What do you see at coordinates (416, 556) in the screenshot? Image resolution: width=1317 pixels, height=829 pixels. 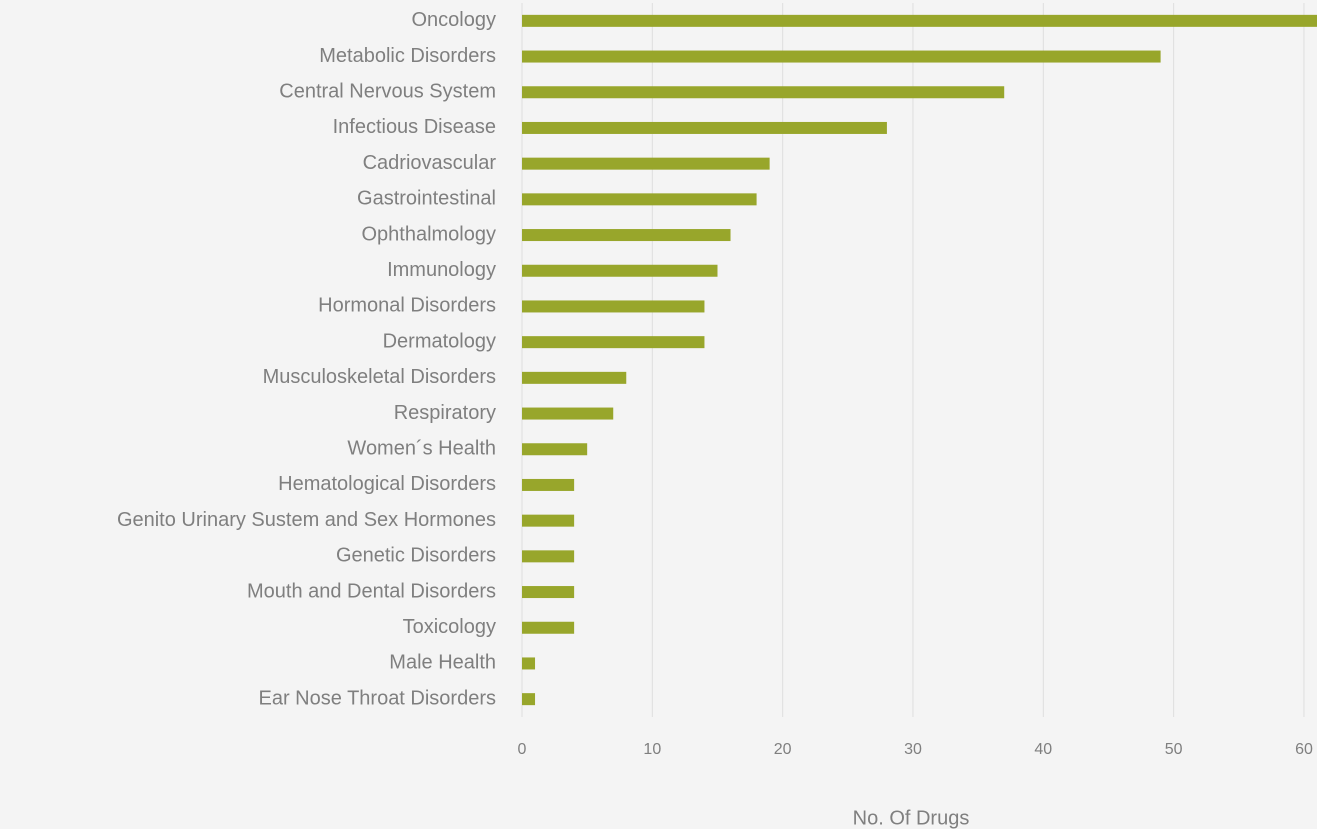 I see `y-tick-label: Genetic Disorders` at bounding box center [416, 556].